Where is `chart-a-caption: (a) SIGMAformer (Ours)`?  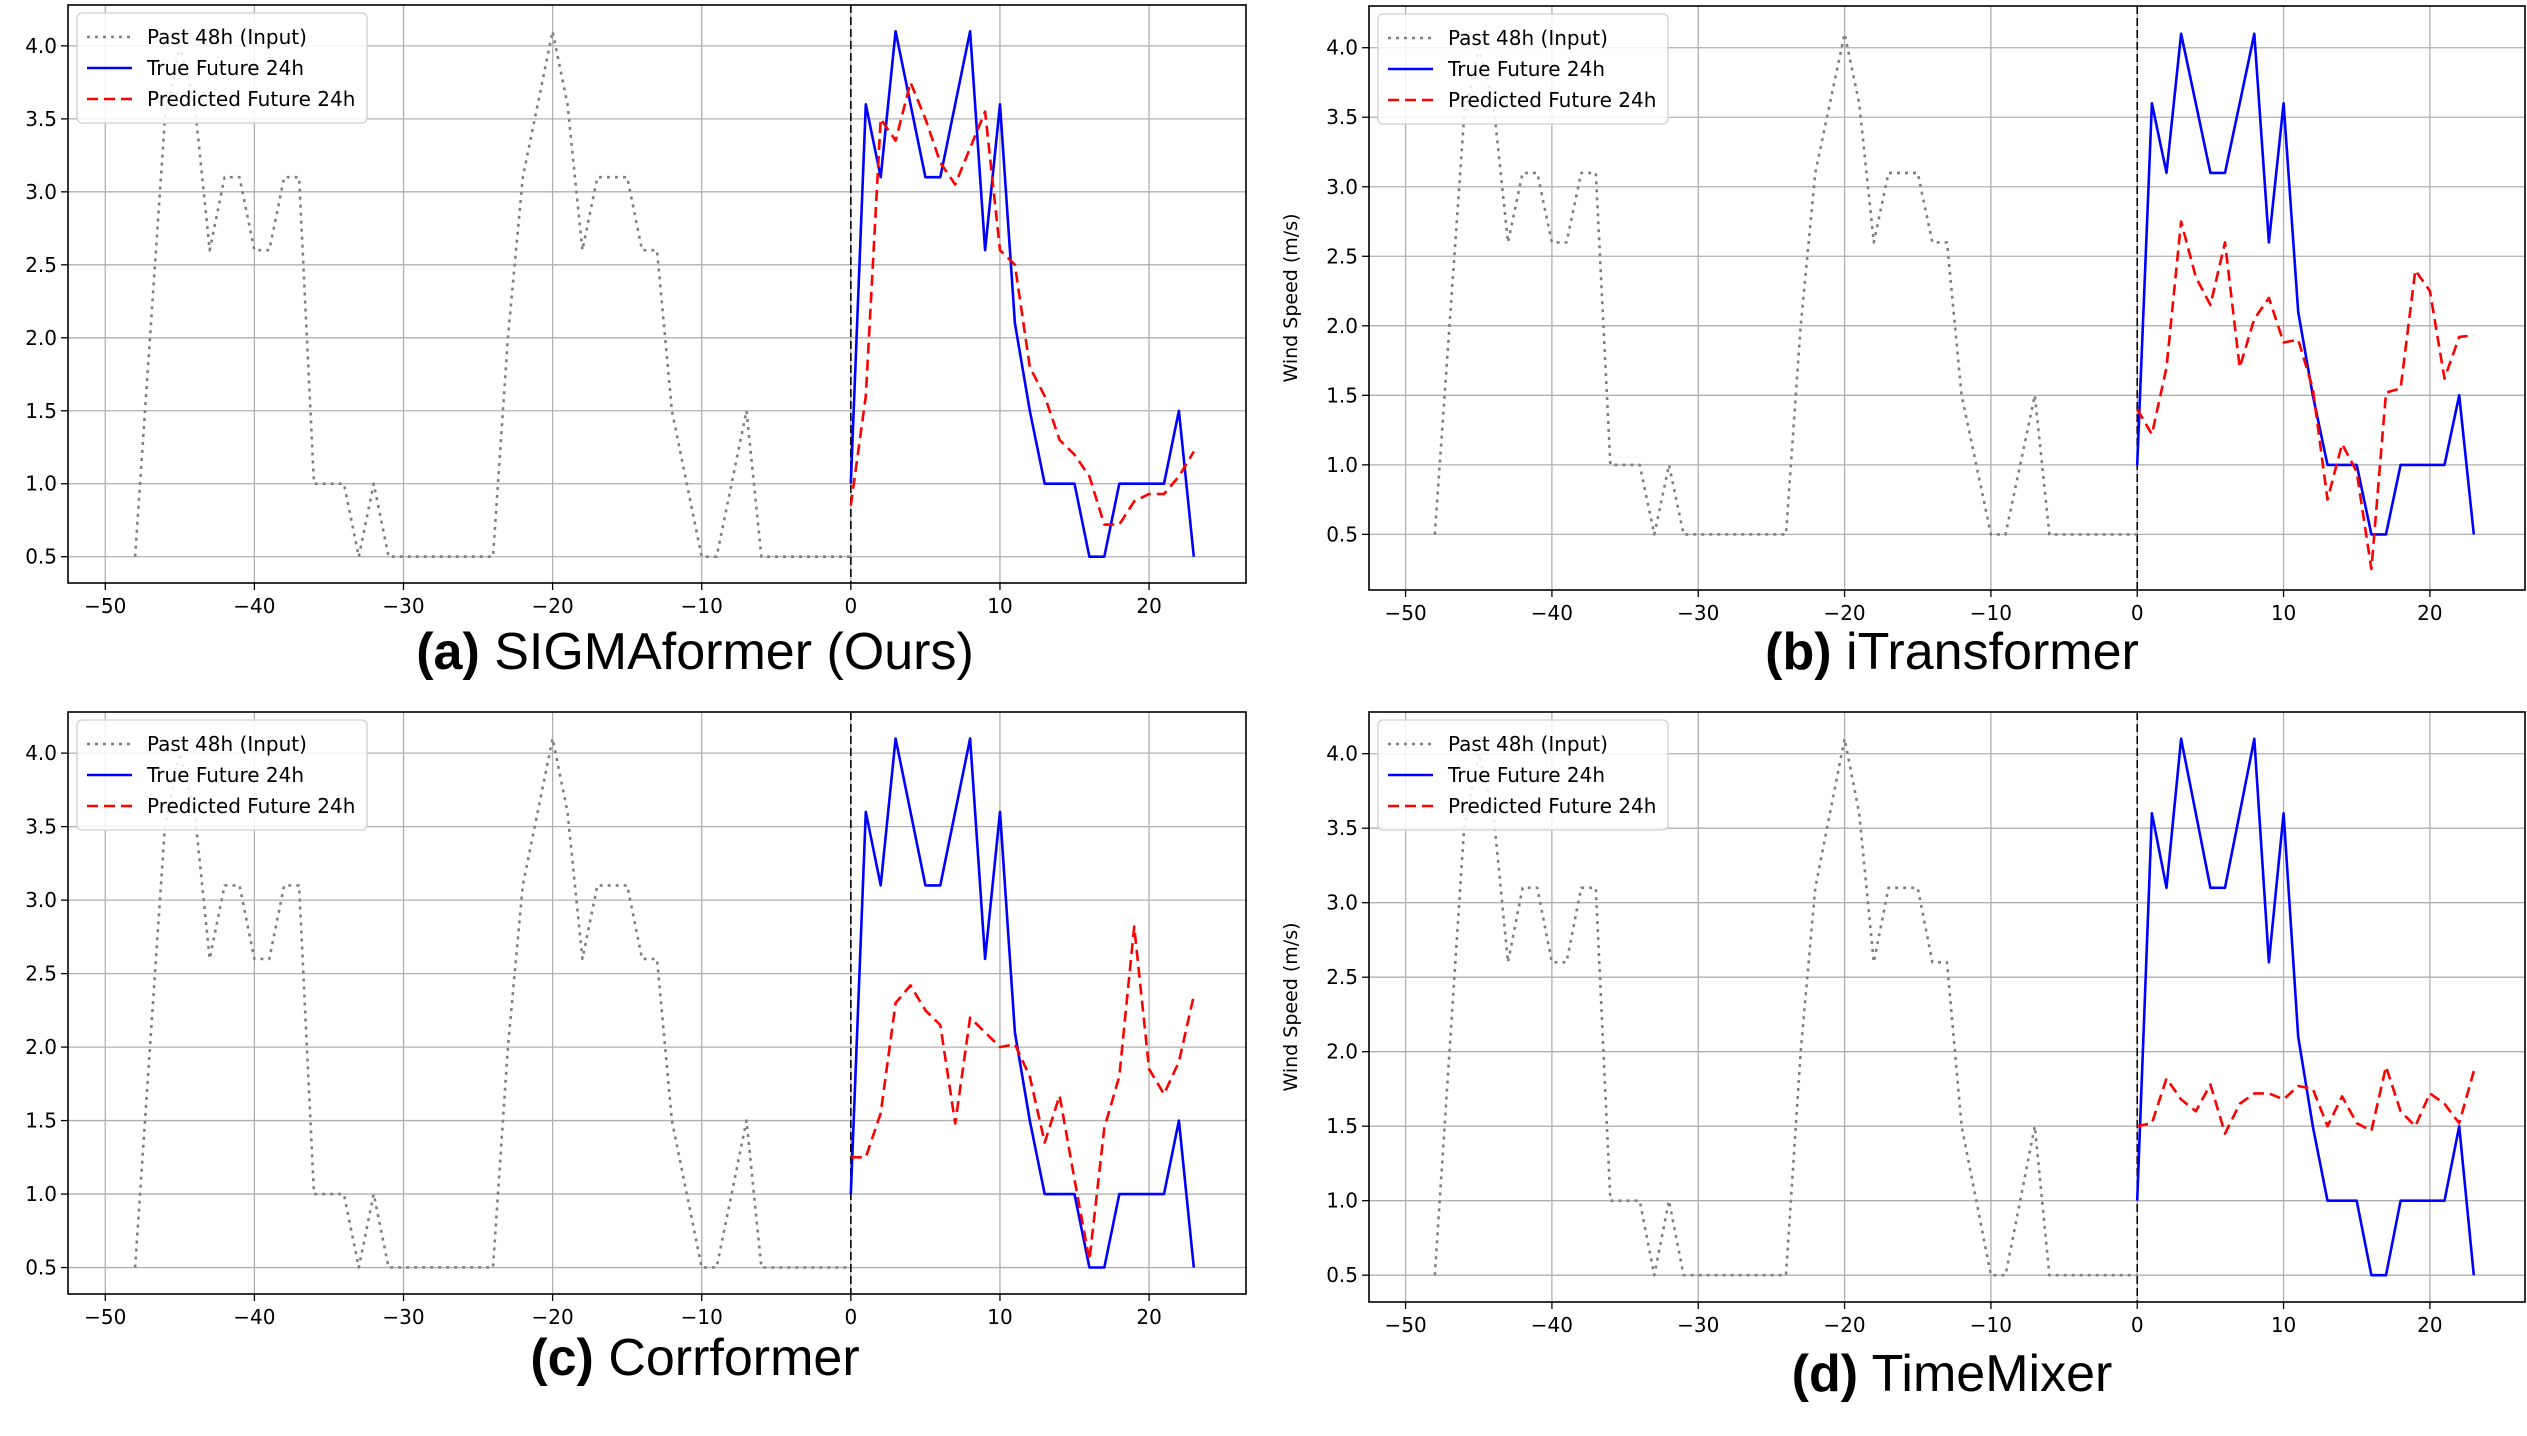
chart-a-caption: (a) SIGMAformer (Ours) is located at coordinates (695, 652).